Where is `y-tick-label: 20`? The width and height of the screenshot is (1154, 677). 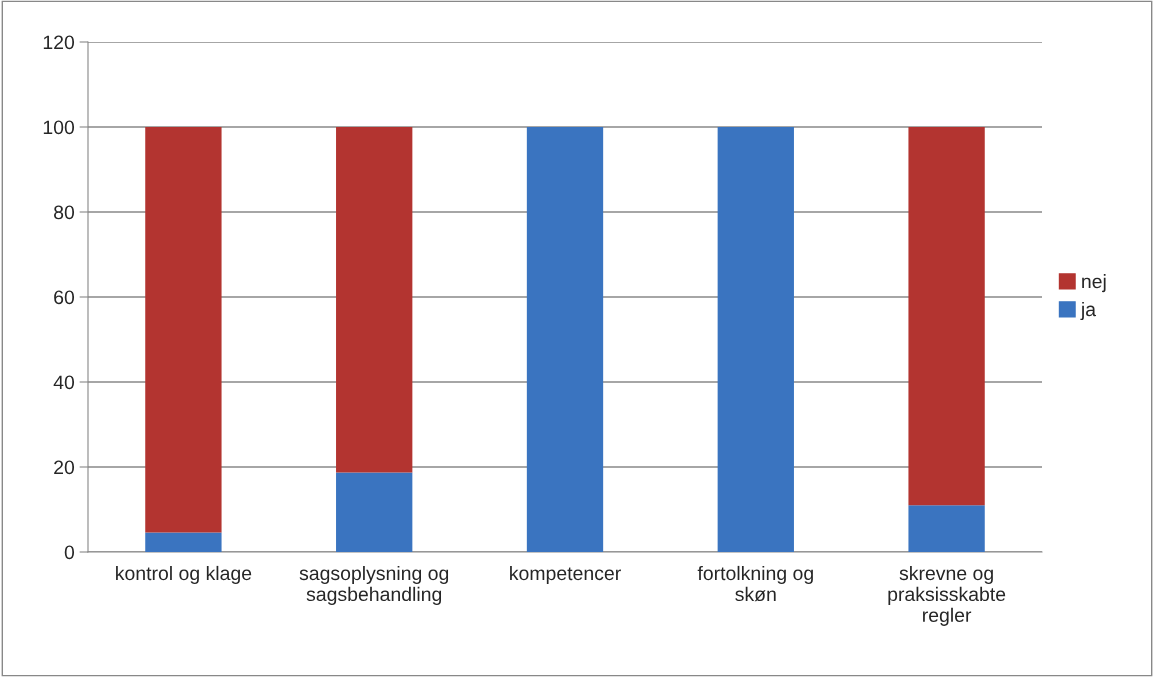 y-tick-label: 20 is located at coordinates (64, 467).